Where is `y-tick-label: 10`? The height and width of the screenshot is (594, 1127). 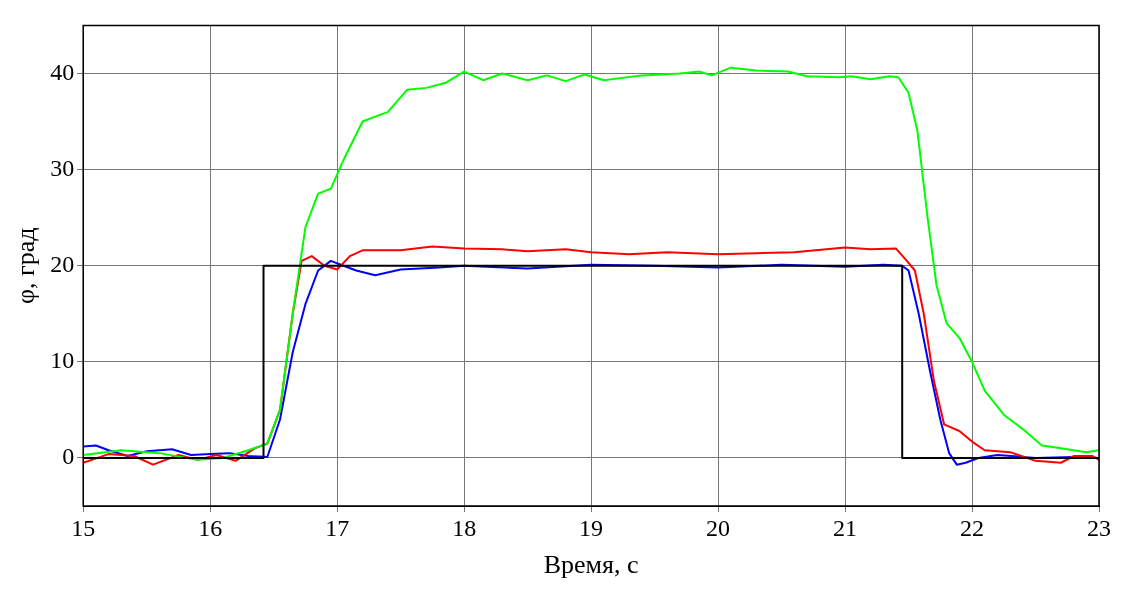 y-tick-label: 10 is located at coordinates (62, 360).